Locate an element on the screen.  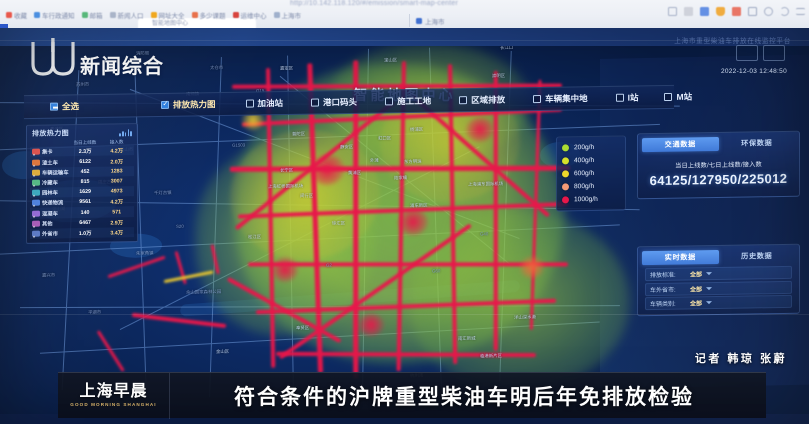
map-label: 奉贤区 is located at coordinates (303, 328).